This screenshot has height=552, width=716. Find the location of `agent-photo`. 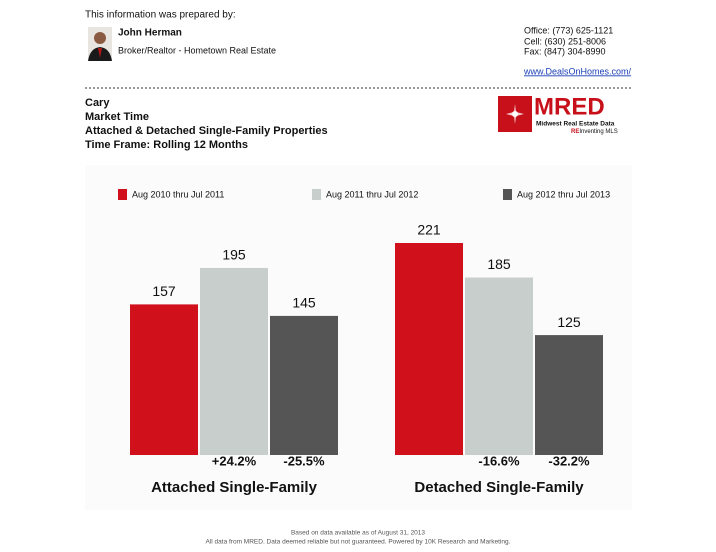

agent-photo is located at coordinates (100, 44).